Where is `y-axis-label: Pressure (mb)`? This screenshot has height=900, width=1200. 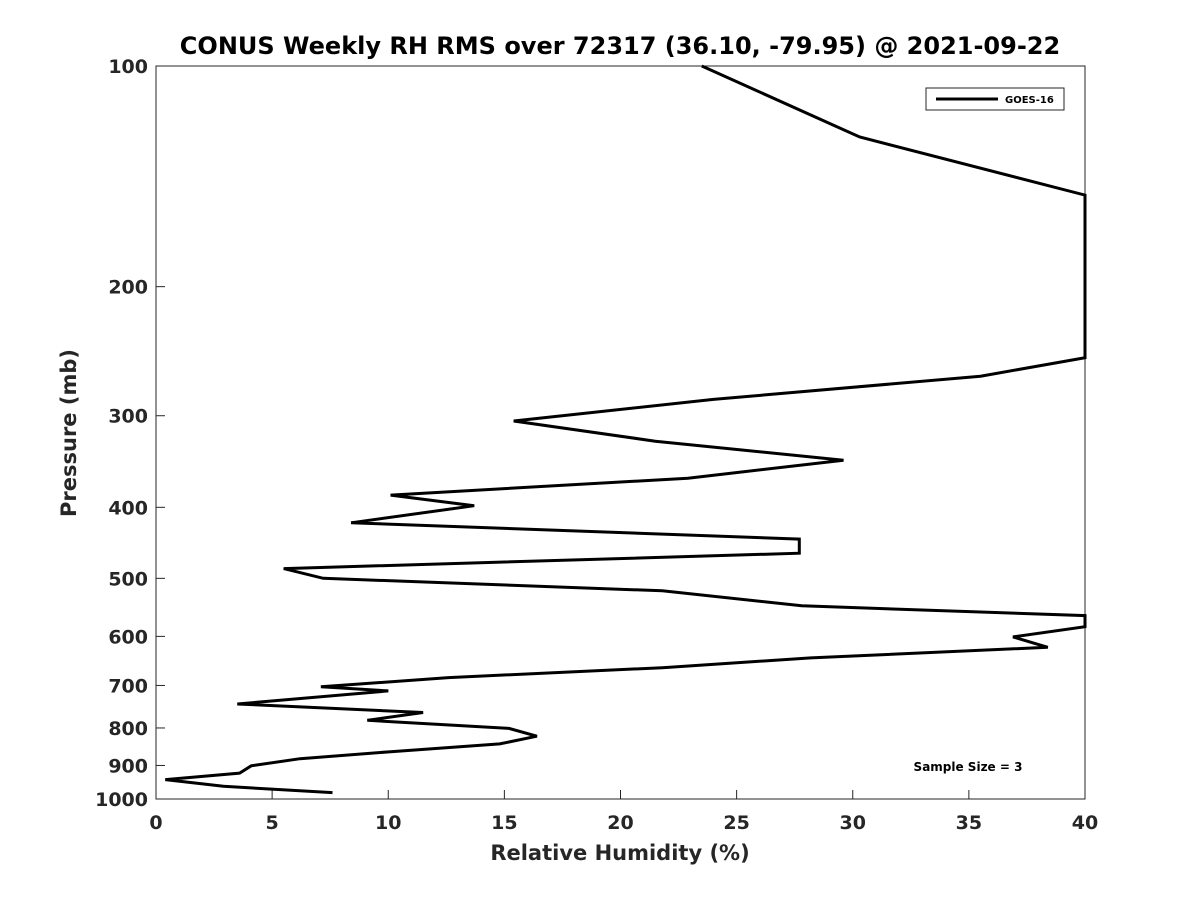 y-axis-label: Pressure (mb) is located at coordinates (69, 433).